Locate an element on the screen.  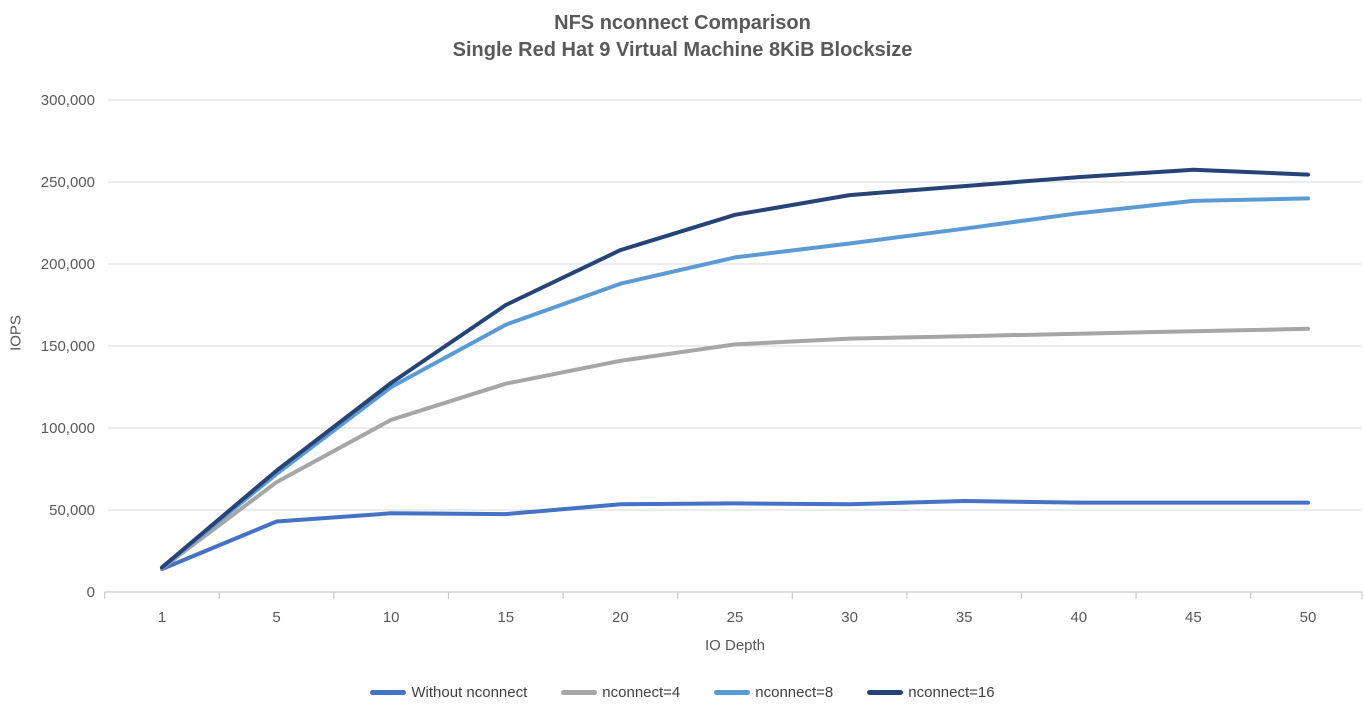
legend-label: nconnect=8 is located at coordinates (794, 692).